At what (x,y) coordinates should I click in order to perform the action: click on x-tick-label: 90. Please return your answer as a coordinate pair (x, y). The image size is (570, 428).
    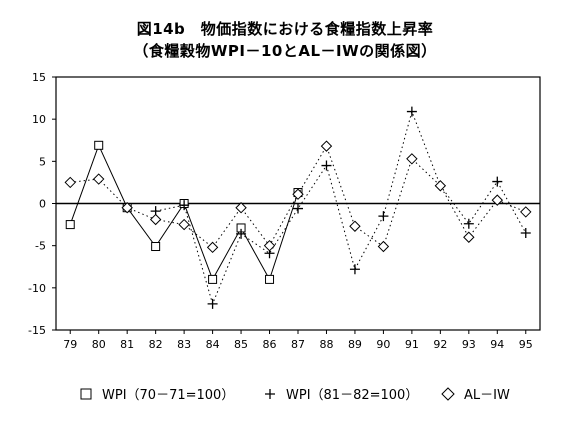
    Looking at the image, I should click on (383, 344).